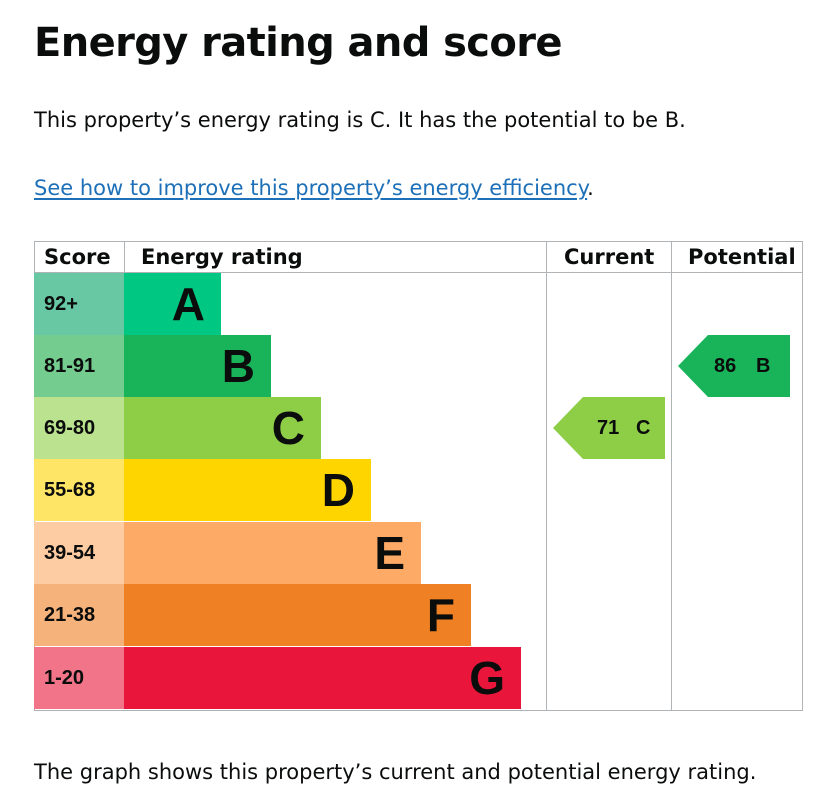 This screenshot has width=836, height=787. I want to click on band-letter: B, so click(238, 366).